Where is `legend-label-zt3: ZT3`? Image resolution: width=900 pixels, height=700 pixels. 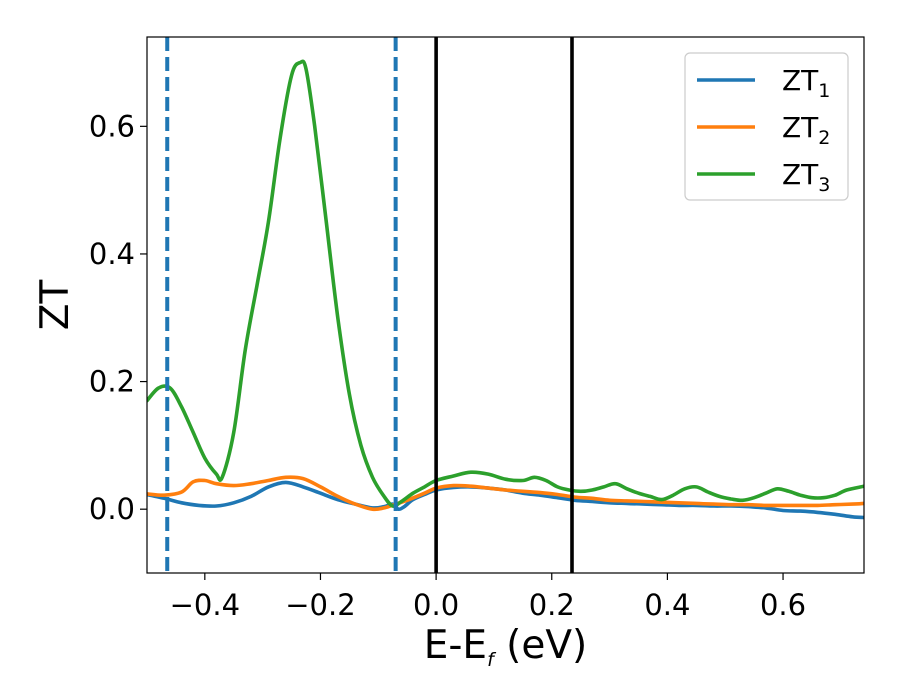
legend-label-zt3: ZT3 is located at coordinates (806, 177).